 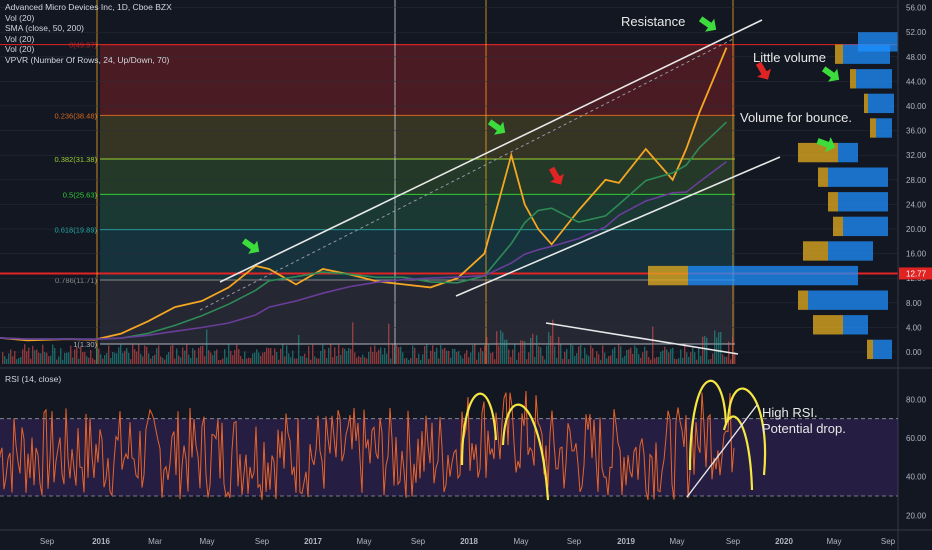 What do you see at coordinates (20, 38) in the screenshot?
I see `indicator-vol-2: Vol (20)` at bounding box center [20, 38].